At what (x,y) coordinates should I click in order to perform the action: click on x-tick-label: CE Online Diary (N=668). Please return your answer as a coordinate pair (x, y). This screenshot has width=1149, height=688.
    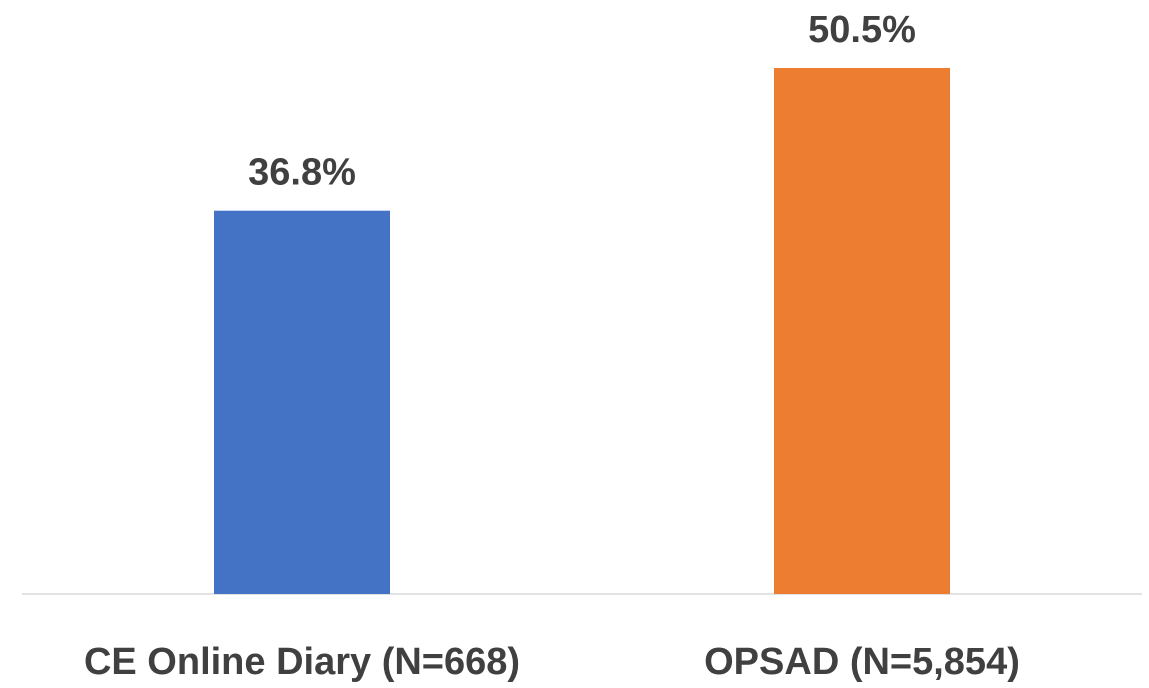
    Looking at the image, I should click on (302, 662).